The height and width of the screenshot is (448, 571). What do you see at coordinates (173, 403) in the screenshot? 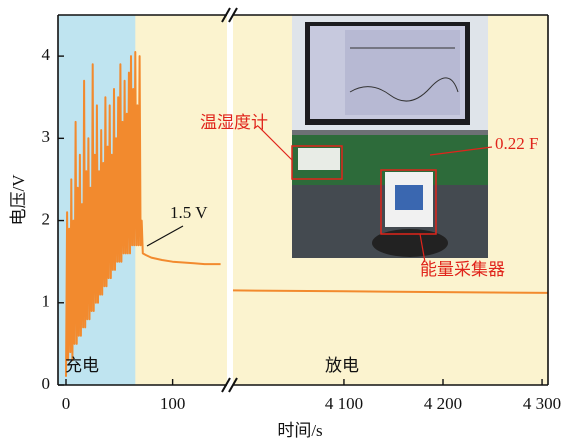
I see `x-tick-label: 100` at bounding box center [173, 403].